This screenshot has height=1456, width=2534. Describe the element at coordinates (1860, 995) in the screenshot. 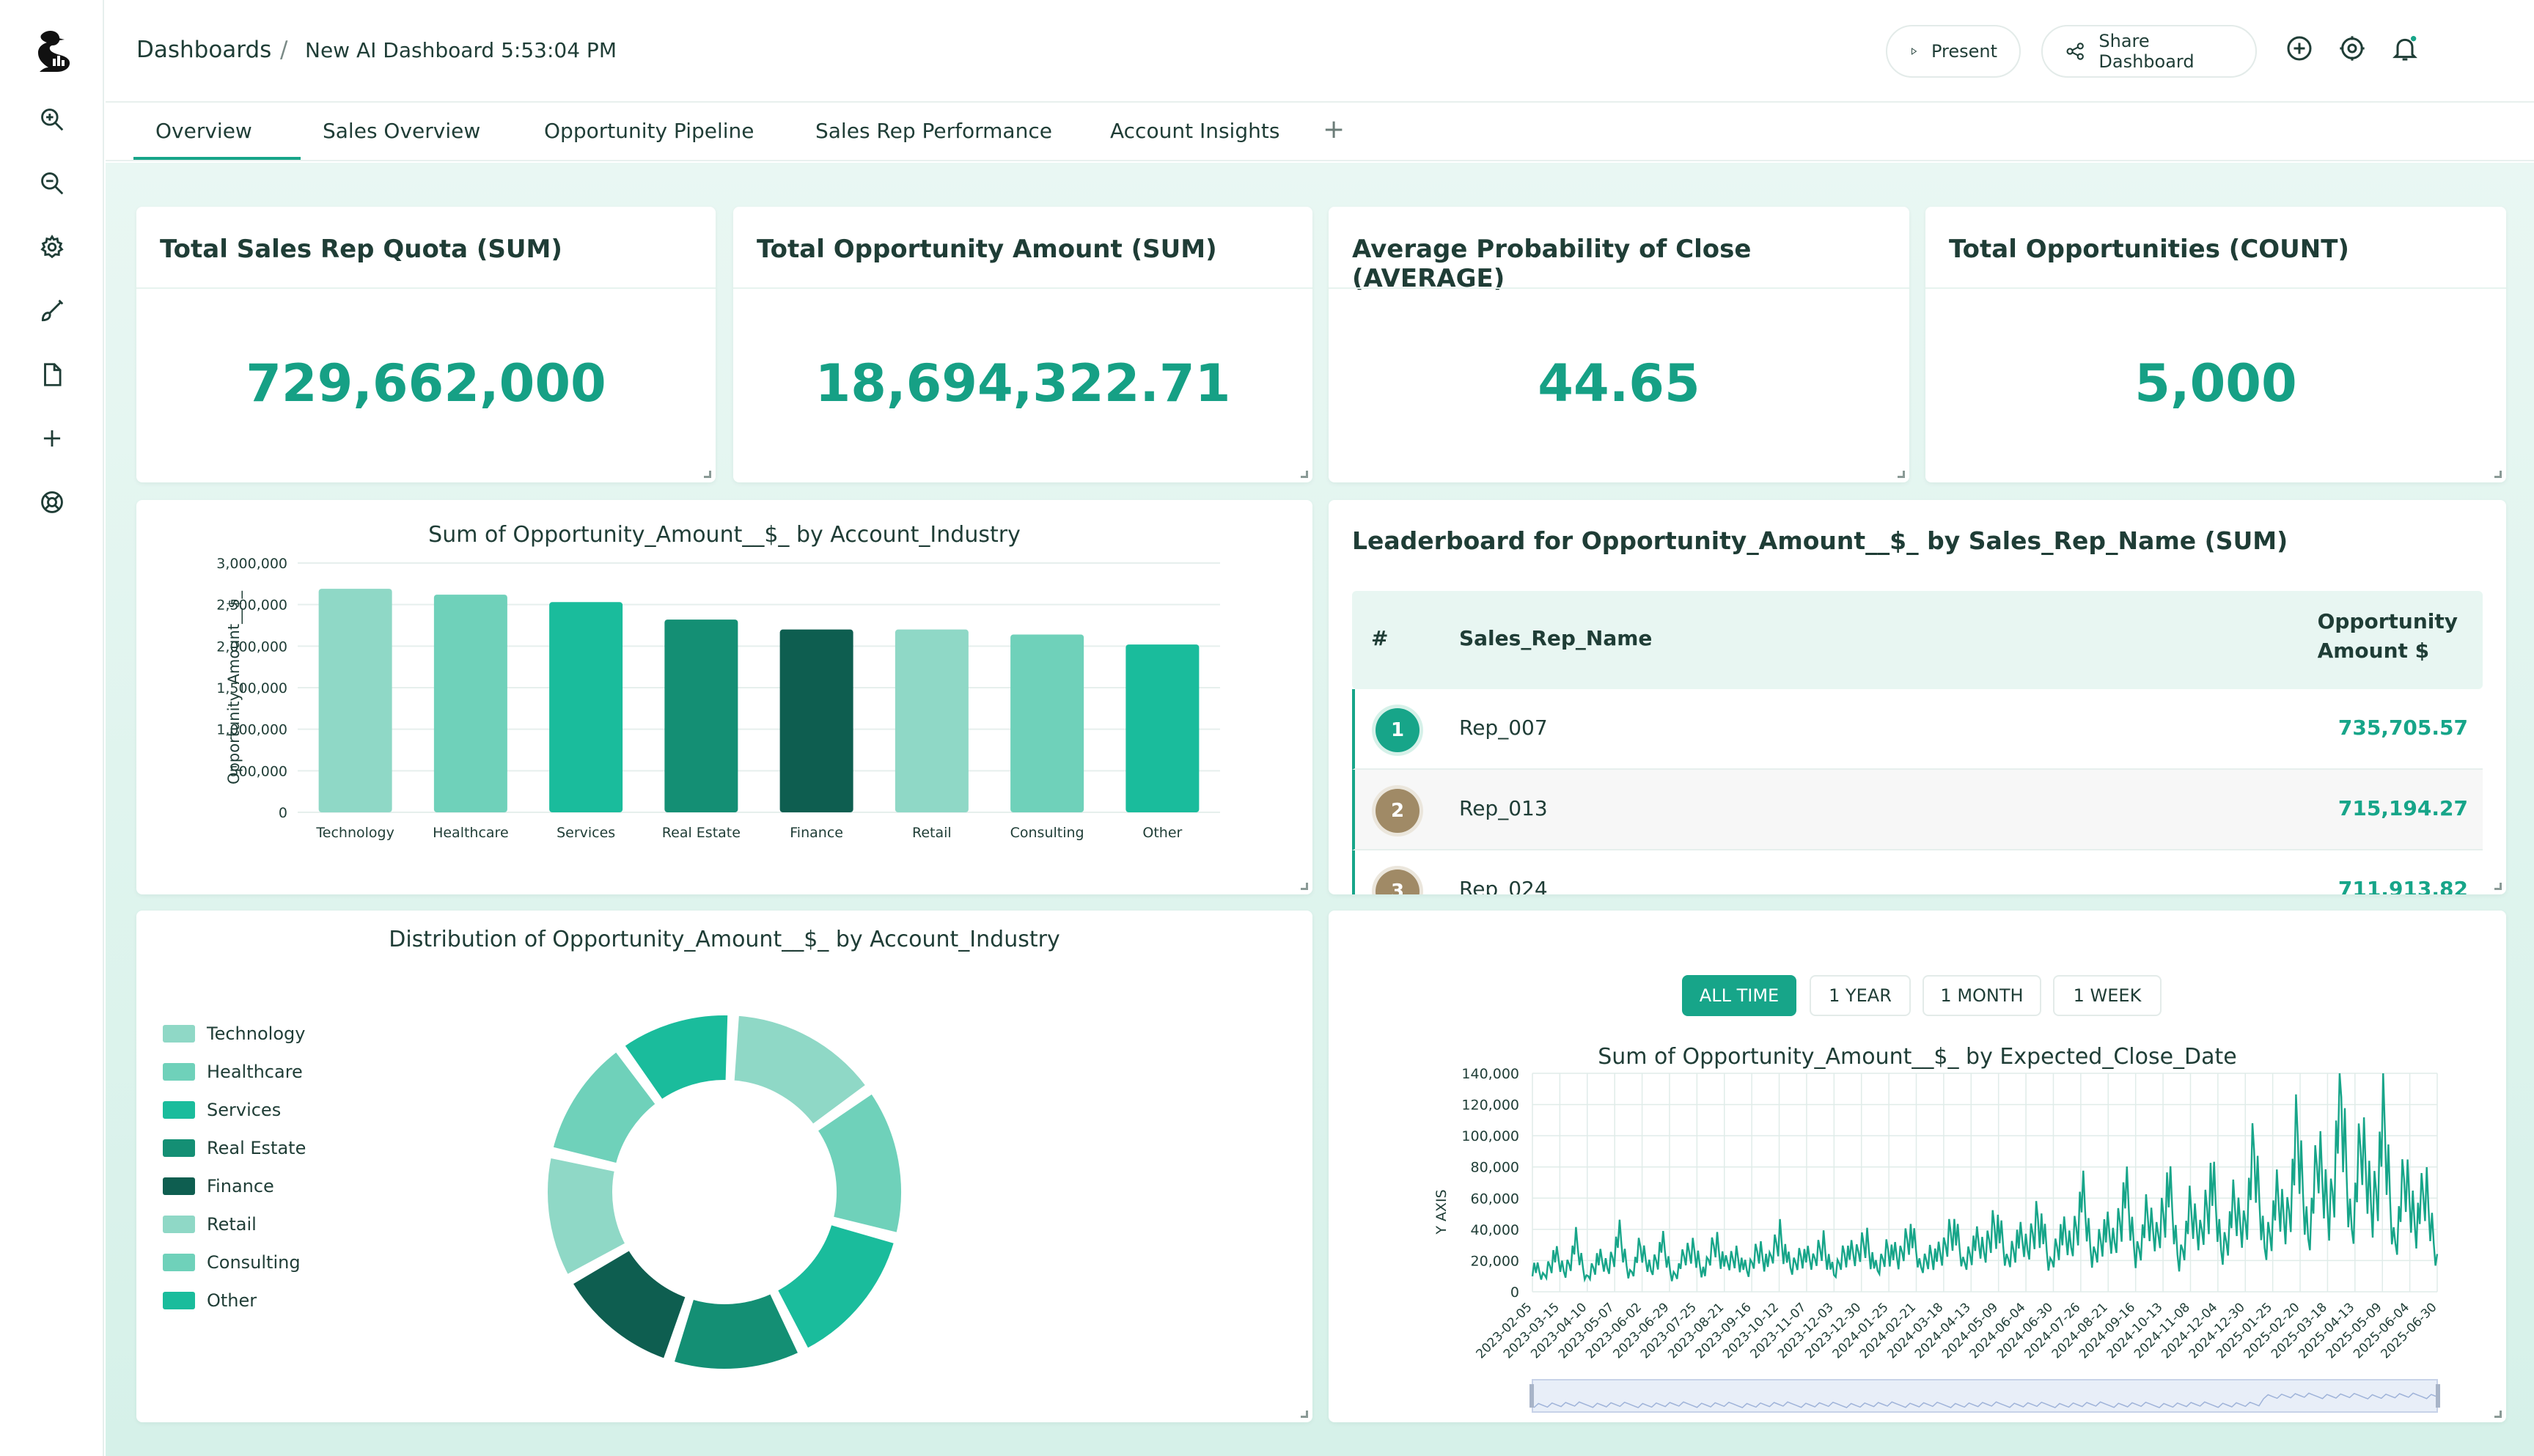

I see `range-1-year-button: 1 YEAR` at that location.